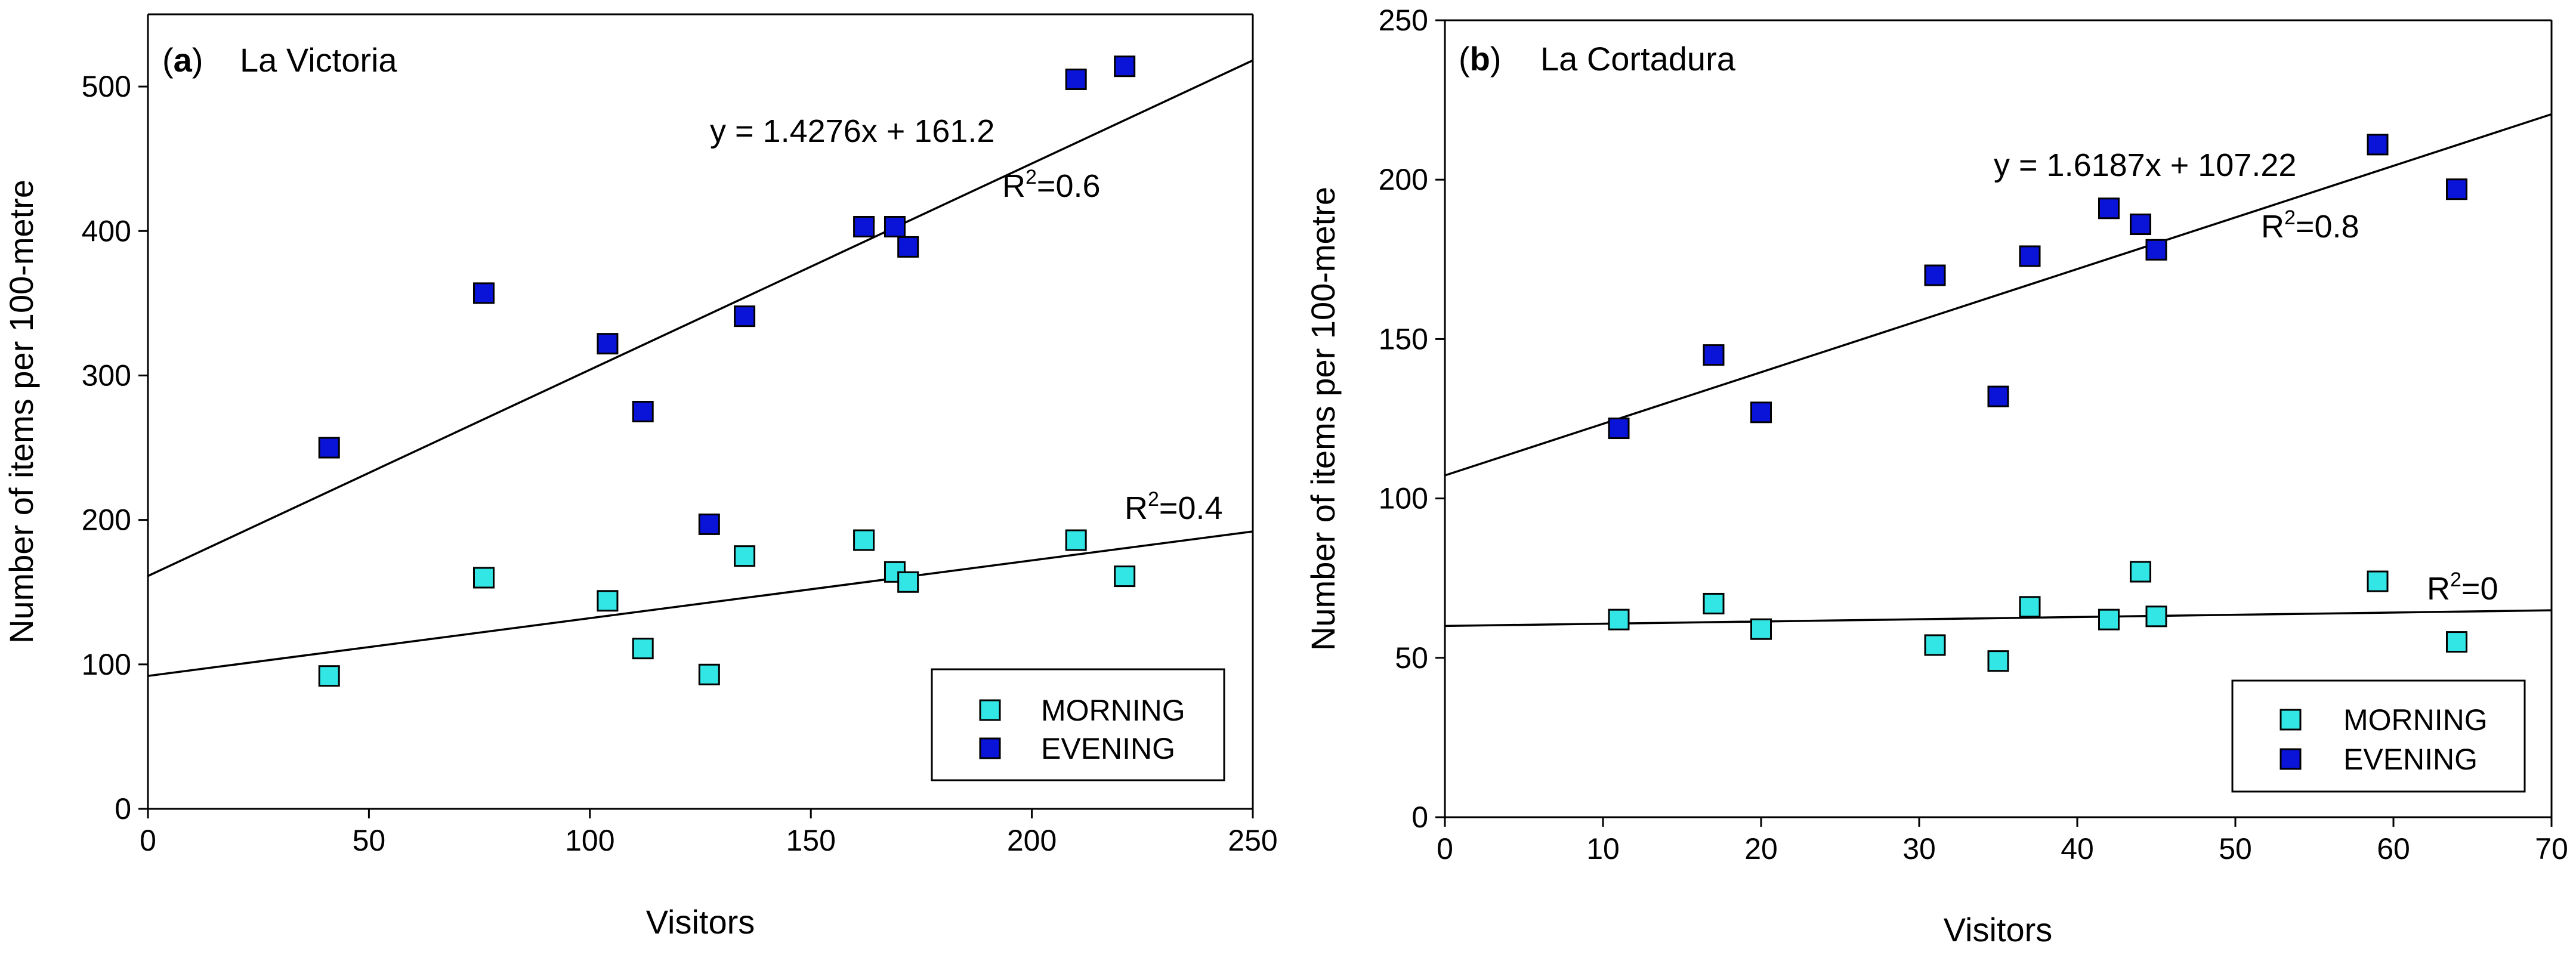 The height and width of the screenshot is (955, 2576). What do you see at coordinates (123, 809) in the screenshot?
I see `y-tick-label-a: 0` at bounding box center [123, 809].